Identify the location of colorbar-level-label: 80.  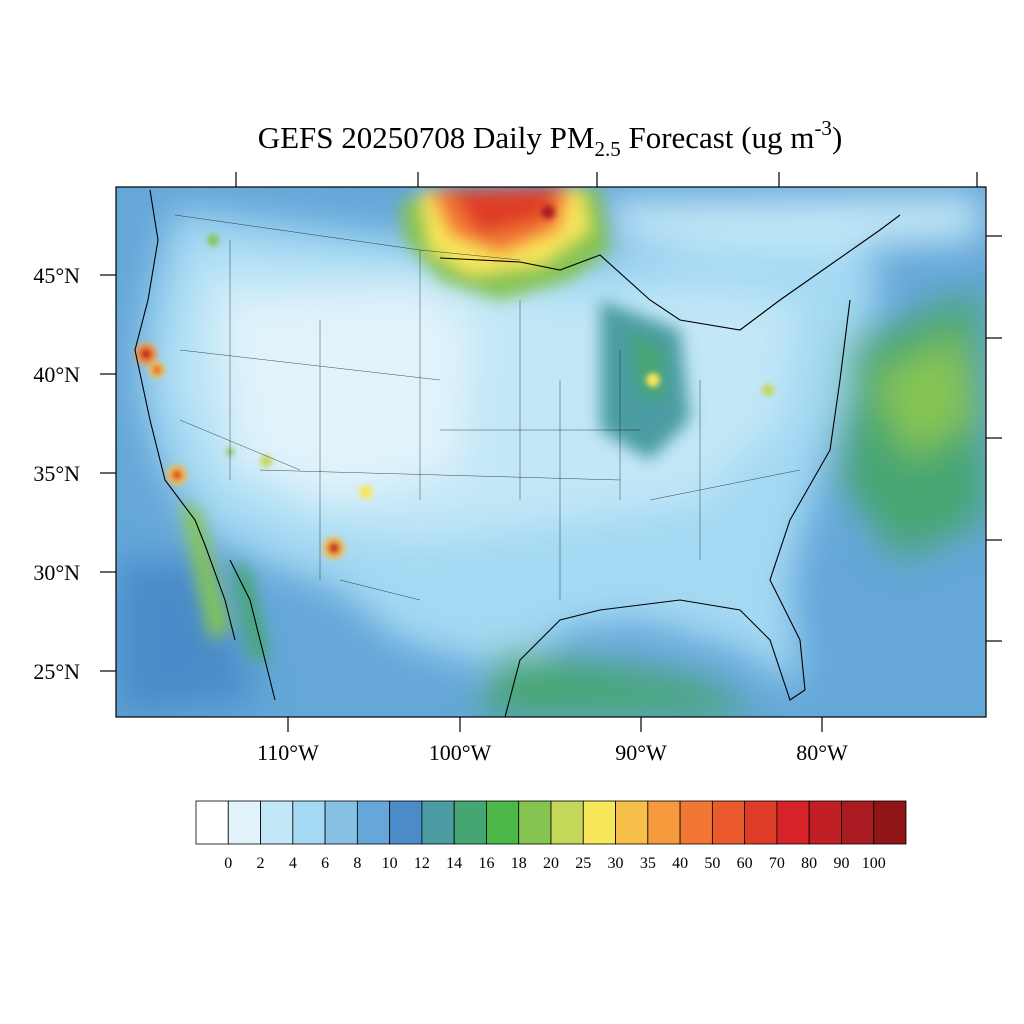
(809, 863).